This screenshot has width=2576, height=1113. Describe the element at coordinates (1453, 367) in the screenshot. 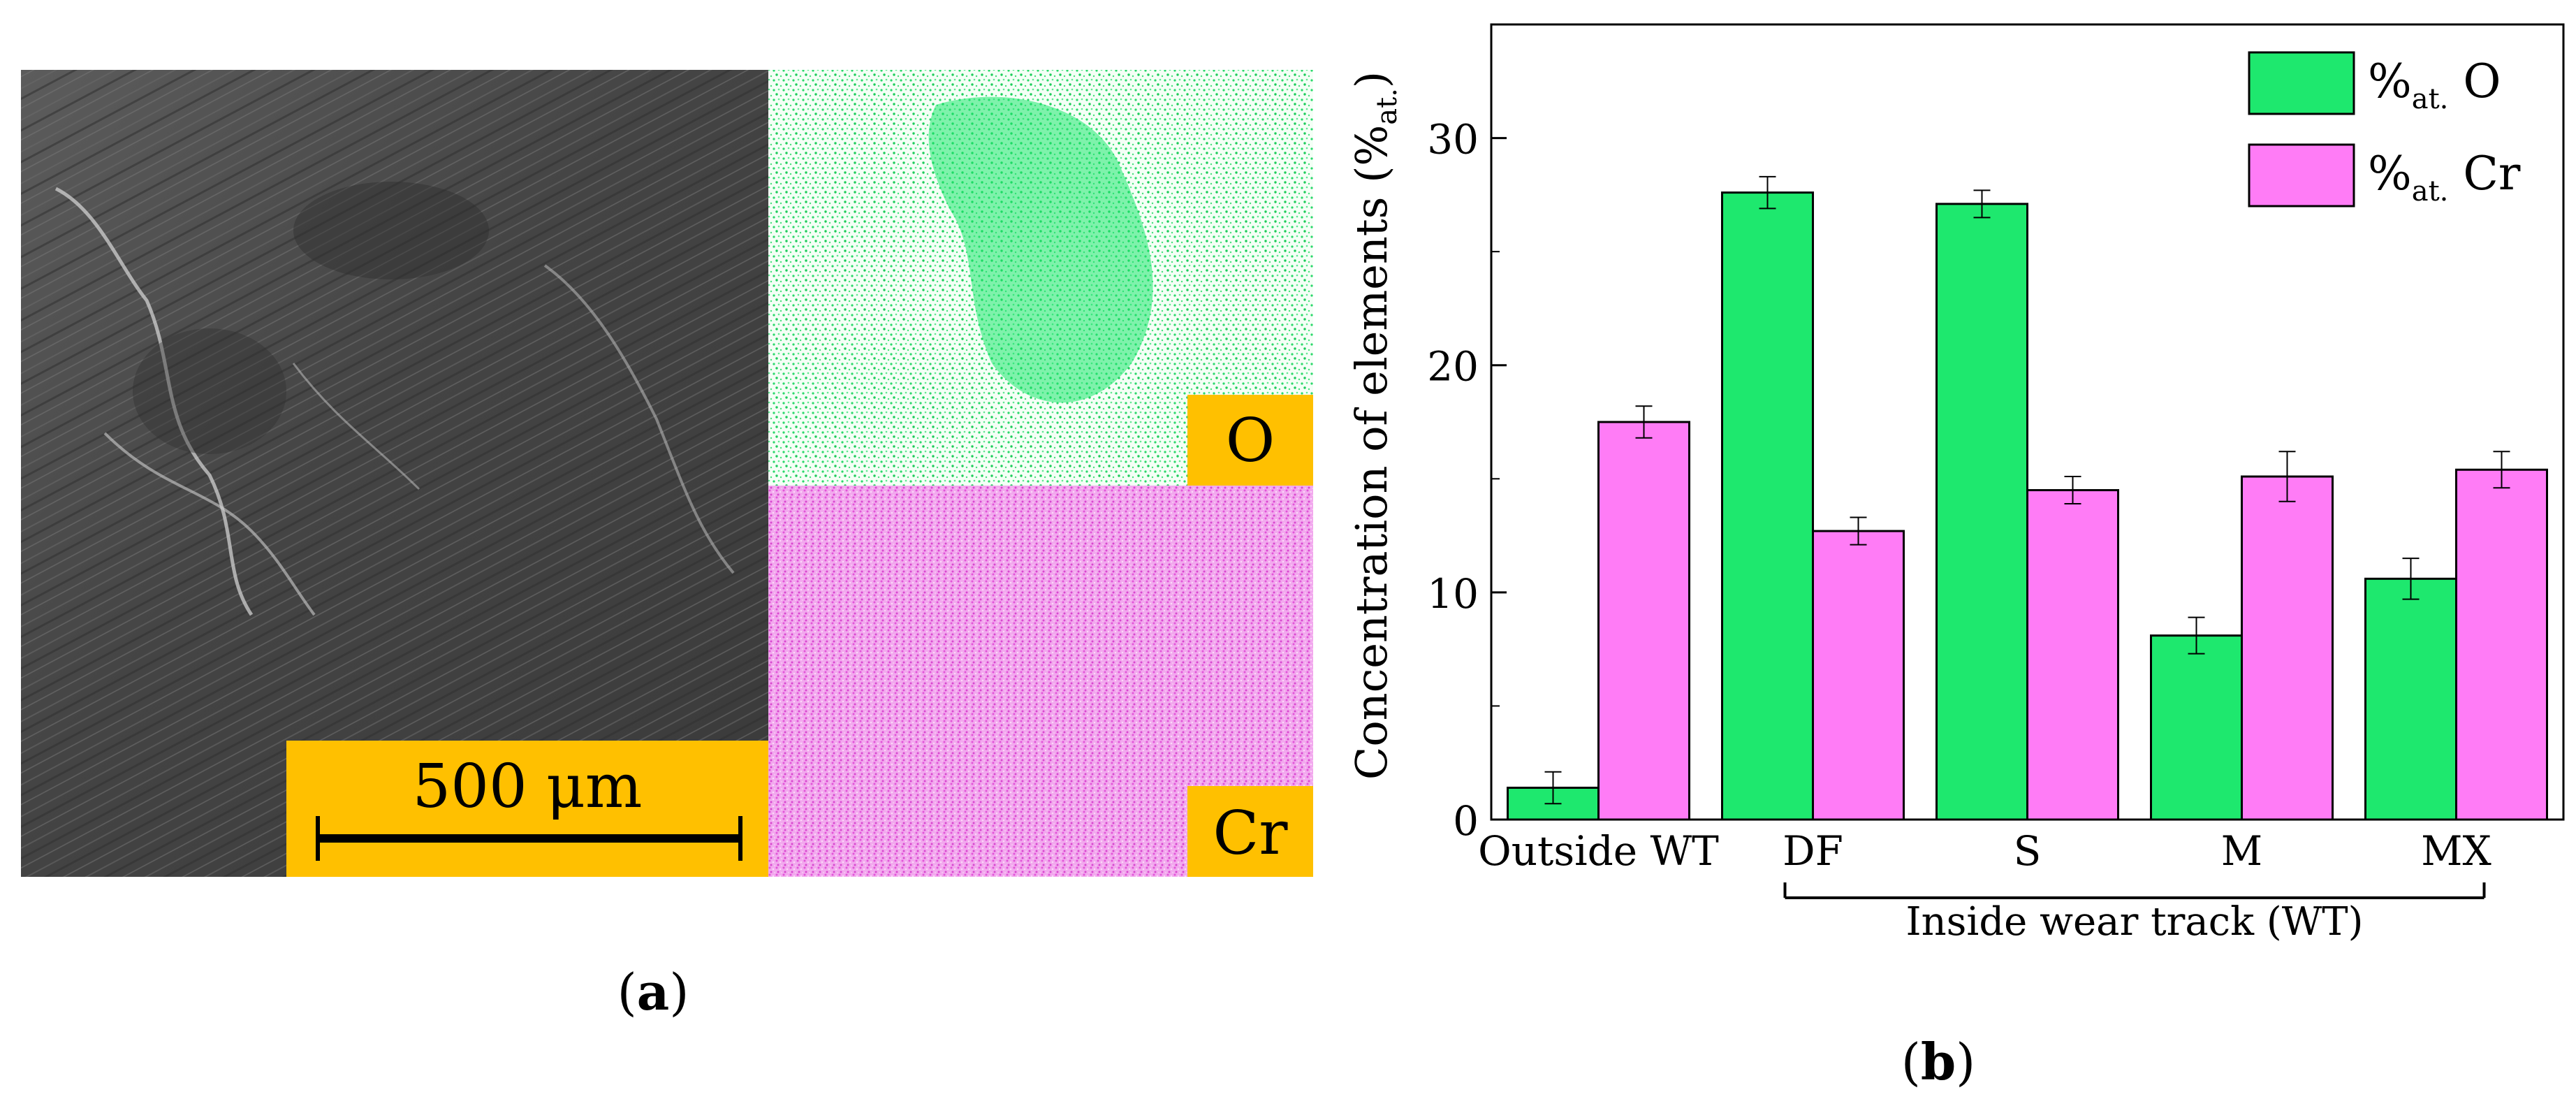

I see `y-tick-label: 20` at that location.